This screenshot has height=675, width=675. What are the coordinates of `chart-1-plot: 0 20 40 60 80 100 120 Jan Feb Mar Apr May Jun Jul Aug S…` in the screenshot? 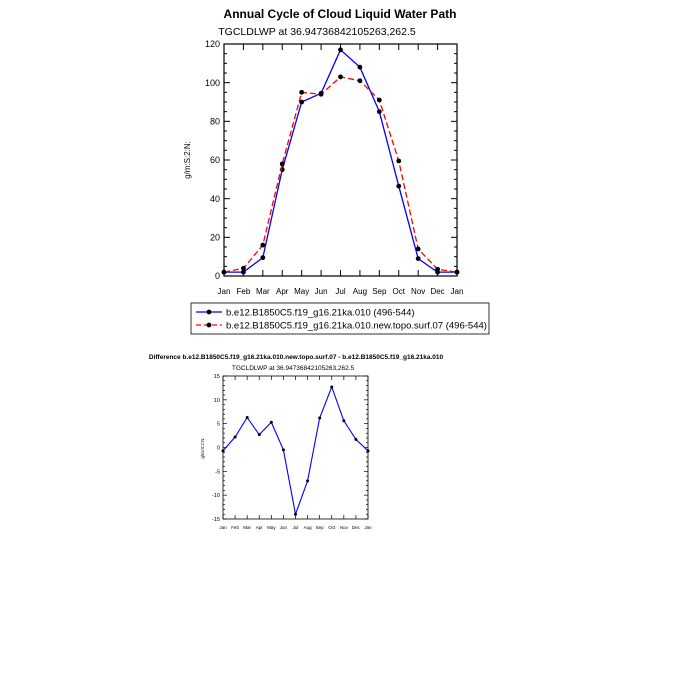 It's located at (334, 167).